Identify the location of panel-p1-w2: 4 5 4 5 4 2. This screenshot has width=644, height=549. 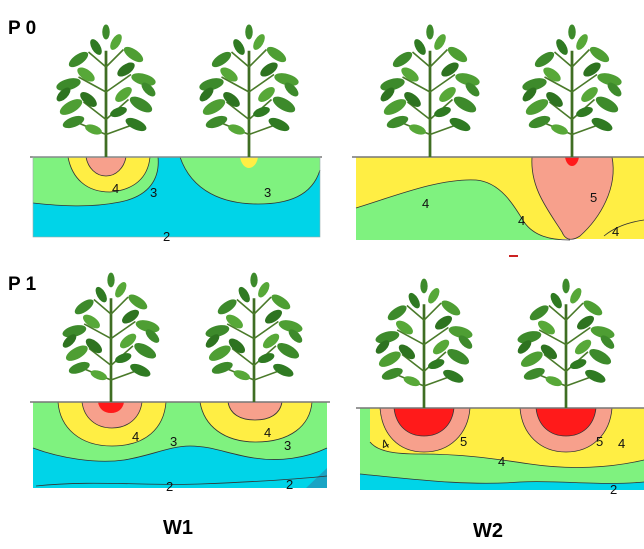
(500, 452).